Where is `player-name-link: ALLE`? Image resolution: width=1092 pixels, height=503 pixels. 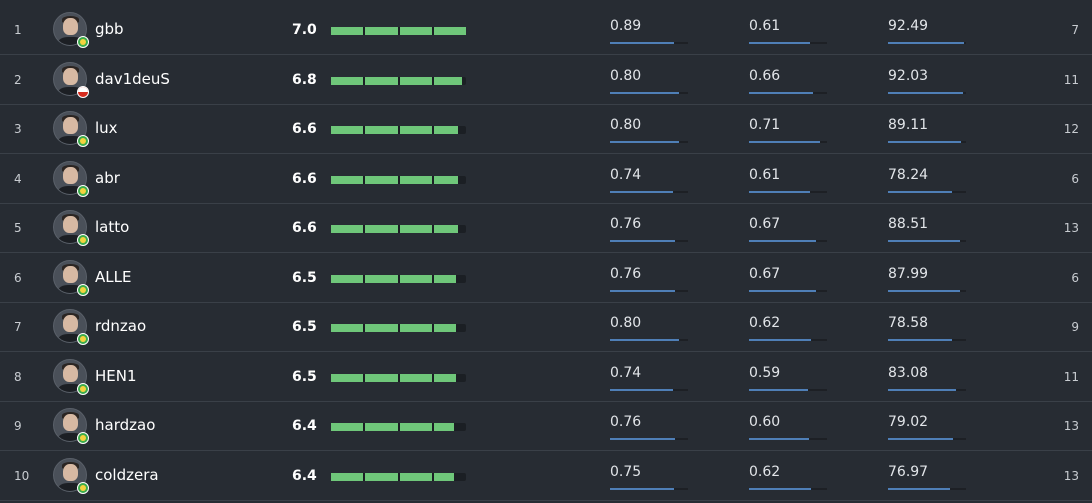 player-name-link: ALLE is located at coordinates (113, 277).